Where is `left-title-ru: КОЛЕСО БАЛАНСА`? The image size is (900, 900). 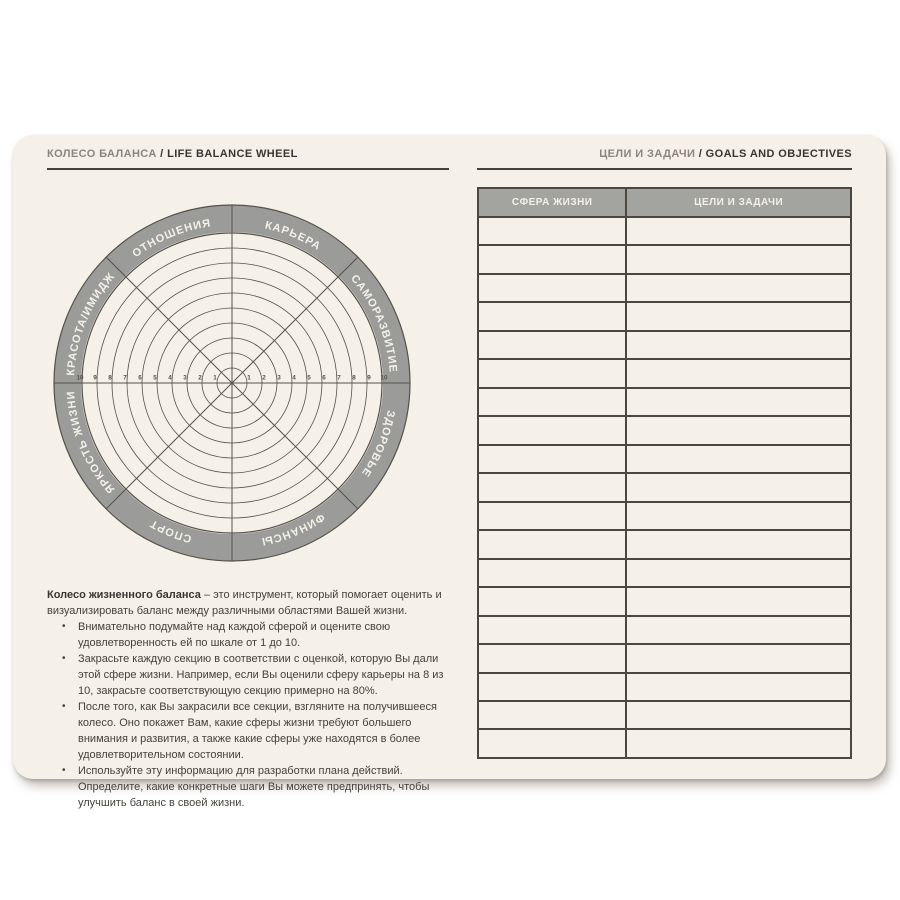 left-title-ru: КОЛЕСО БАЛАНСА is located at coordinates (102, 154).